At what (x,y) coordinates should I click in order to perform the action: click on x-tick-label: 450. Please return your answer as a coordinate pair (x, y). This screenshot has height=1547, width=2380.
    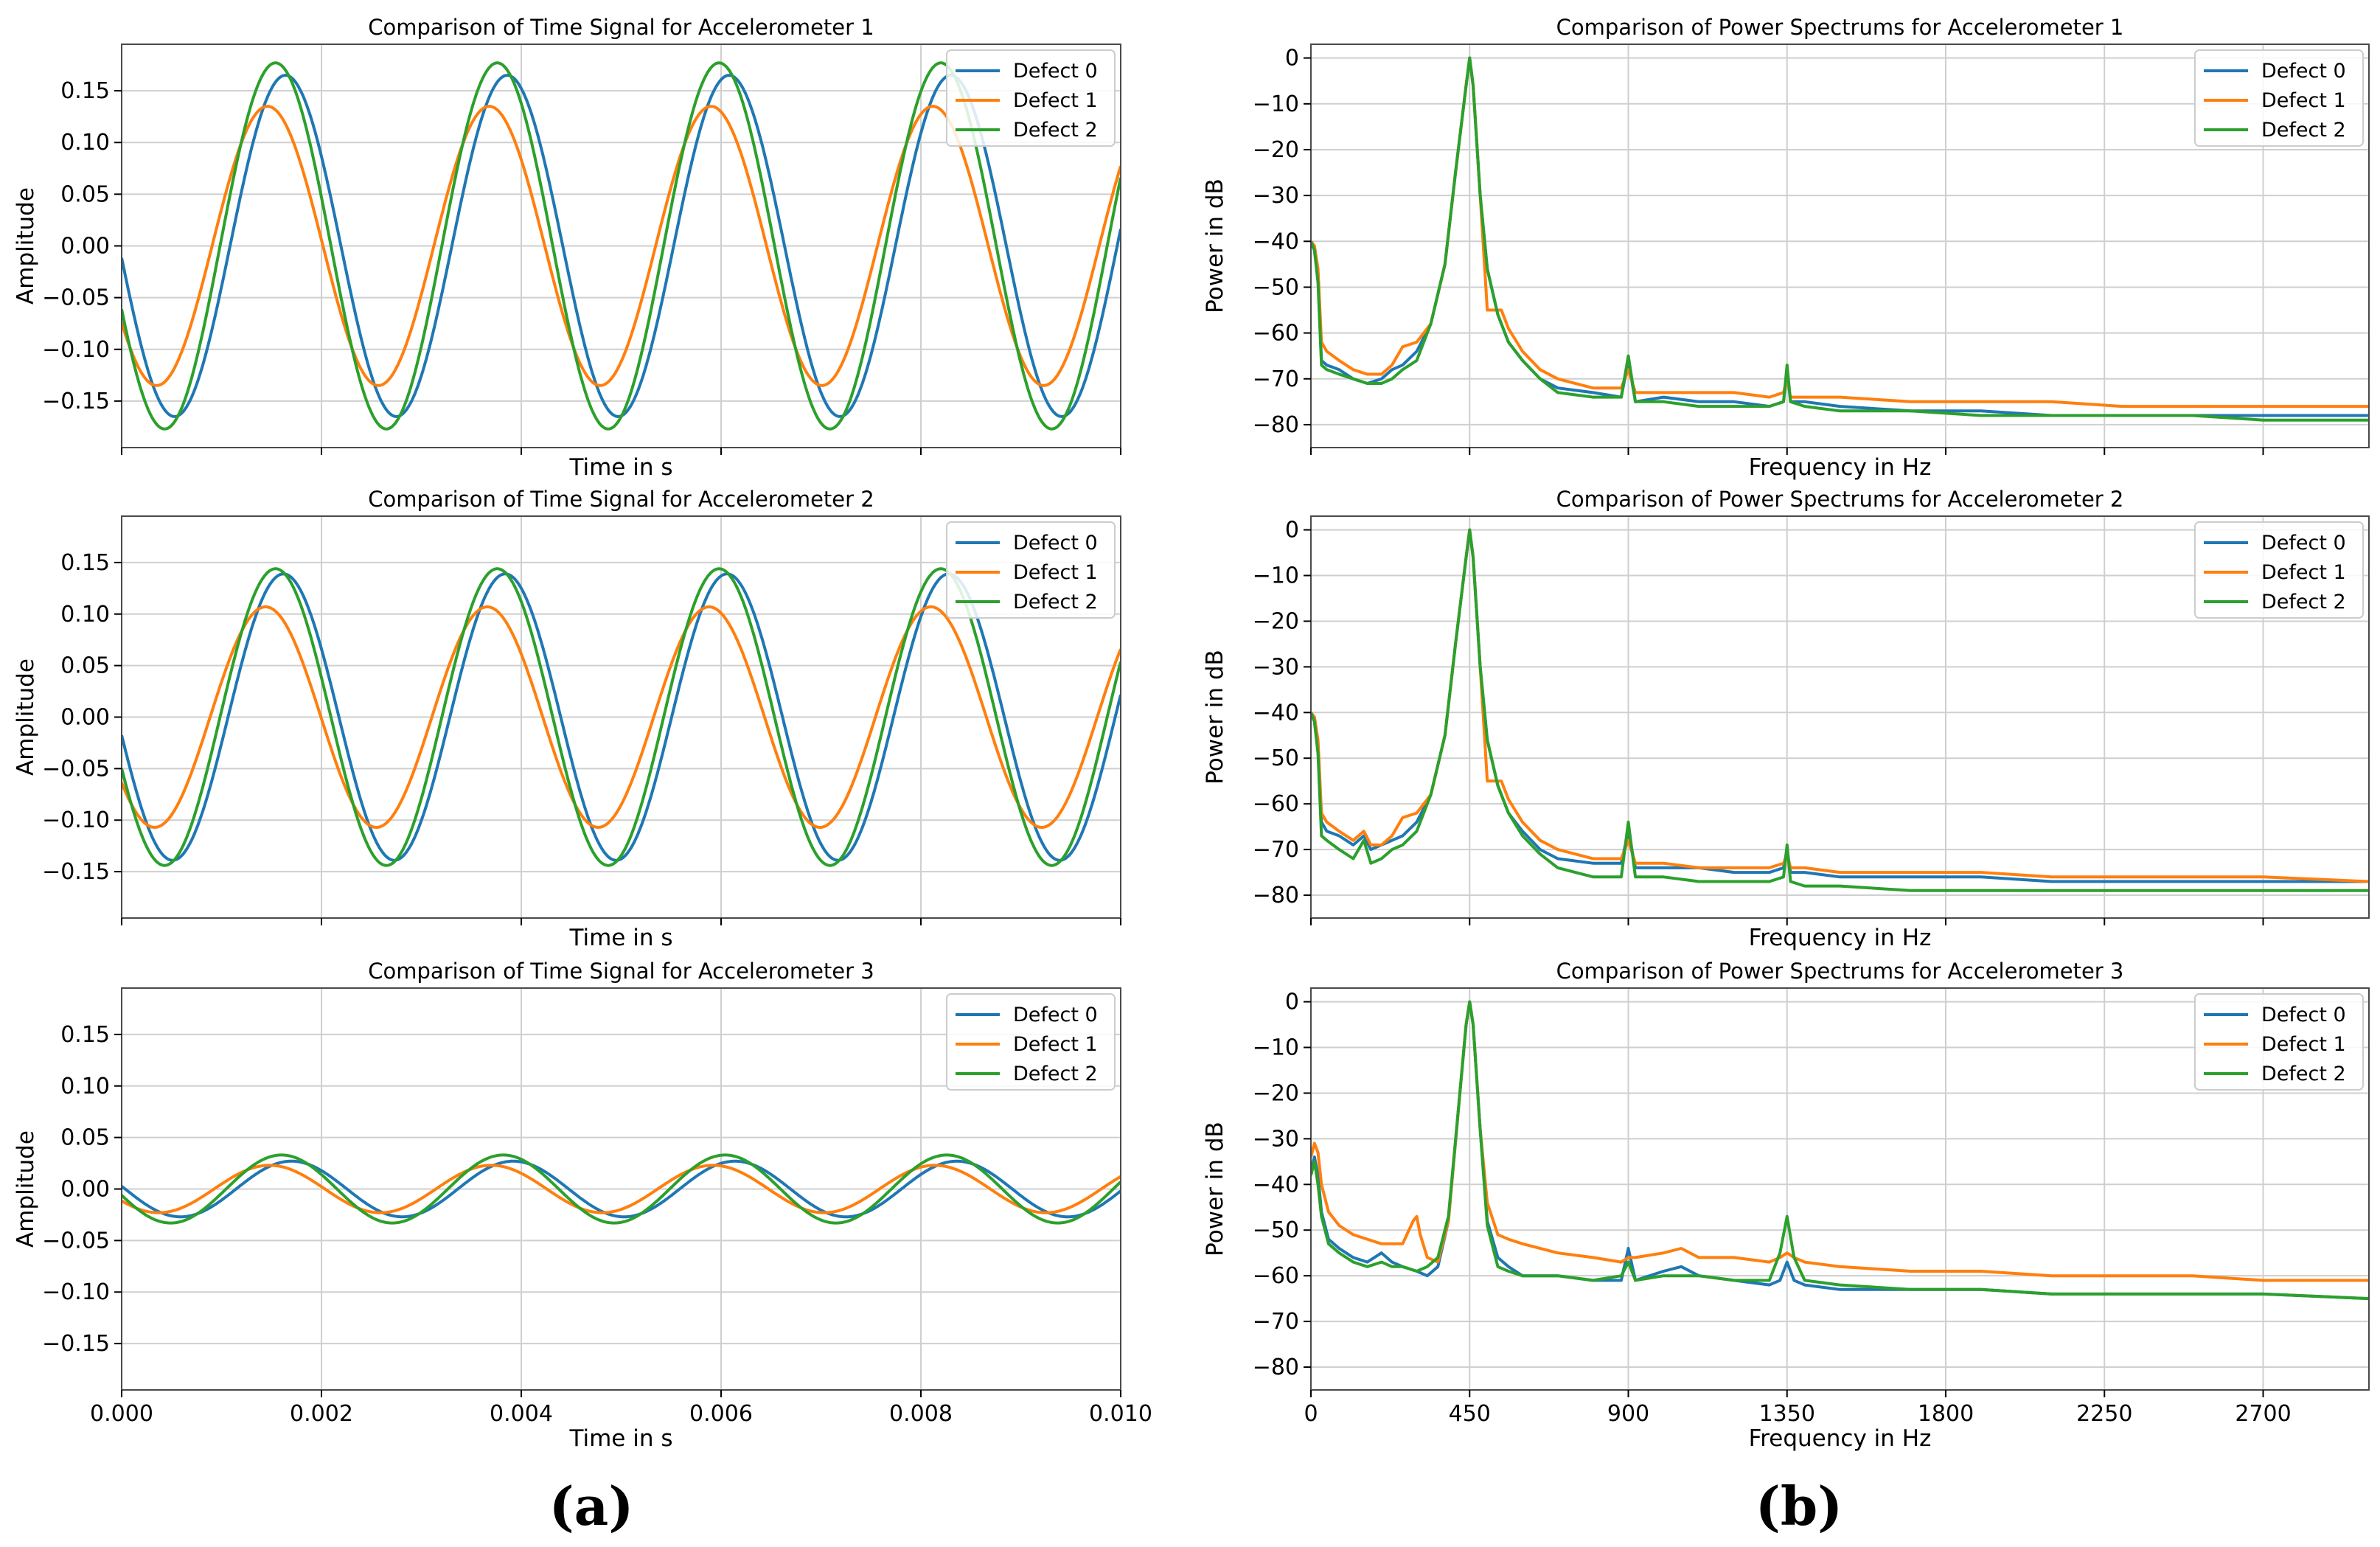
    Looking at the image, I should click on (1470, 1414).